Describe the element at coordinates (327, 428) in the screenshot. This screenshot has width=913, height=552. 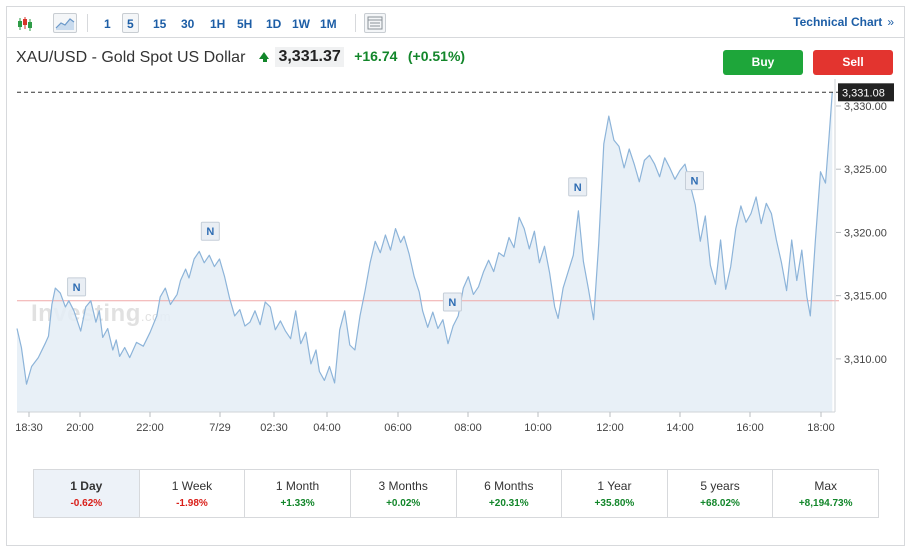
I see `x-tick-label: 04:00` at that location.